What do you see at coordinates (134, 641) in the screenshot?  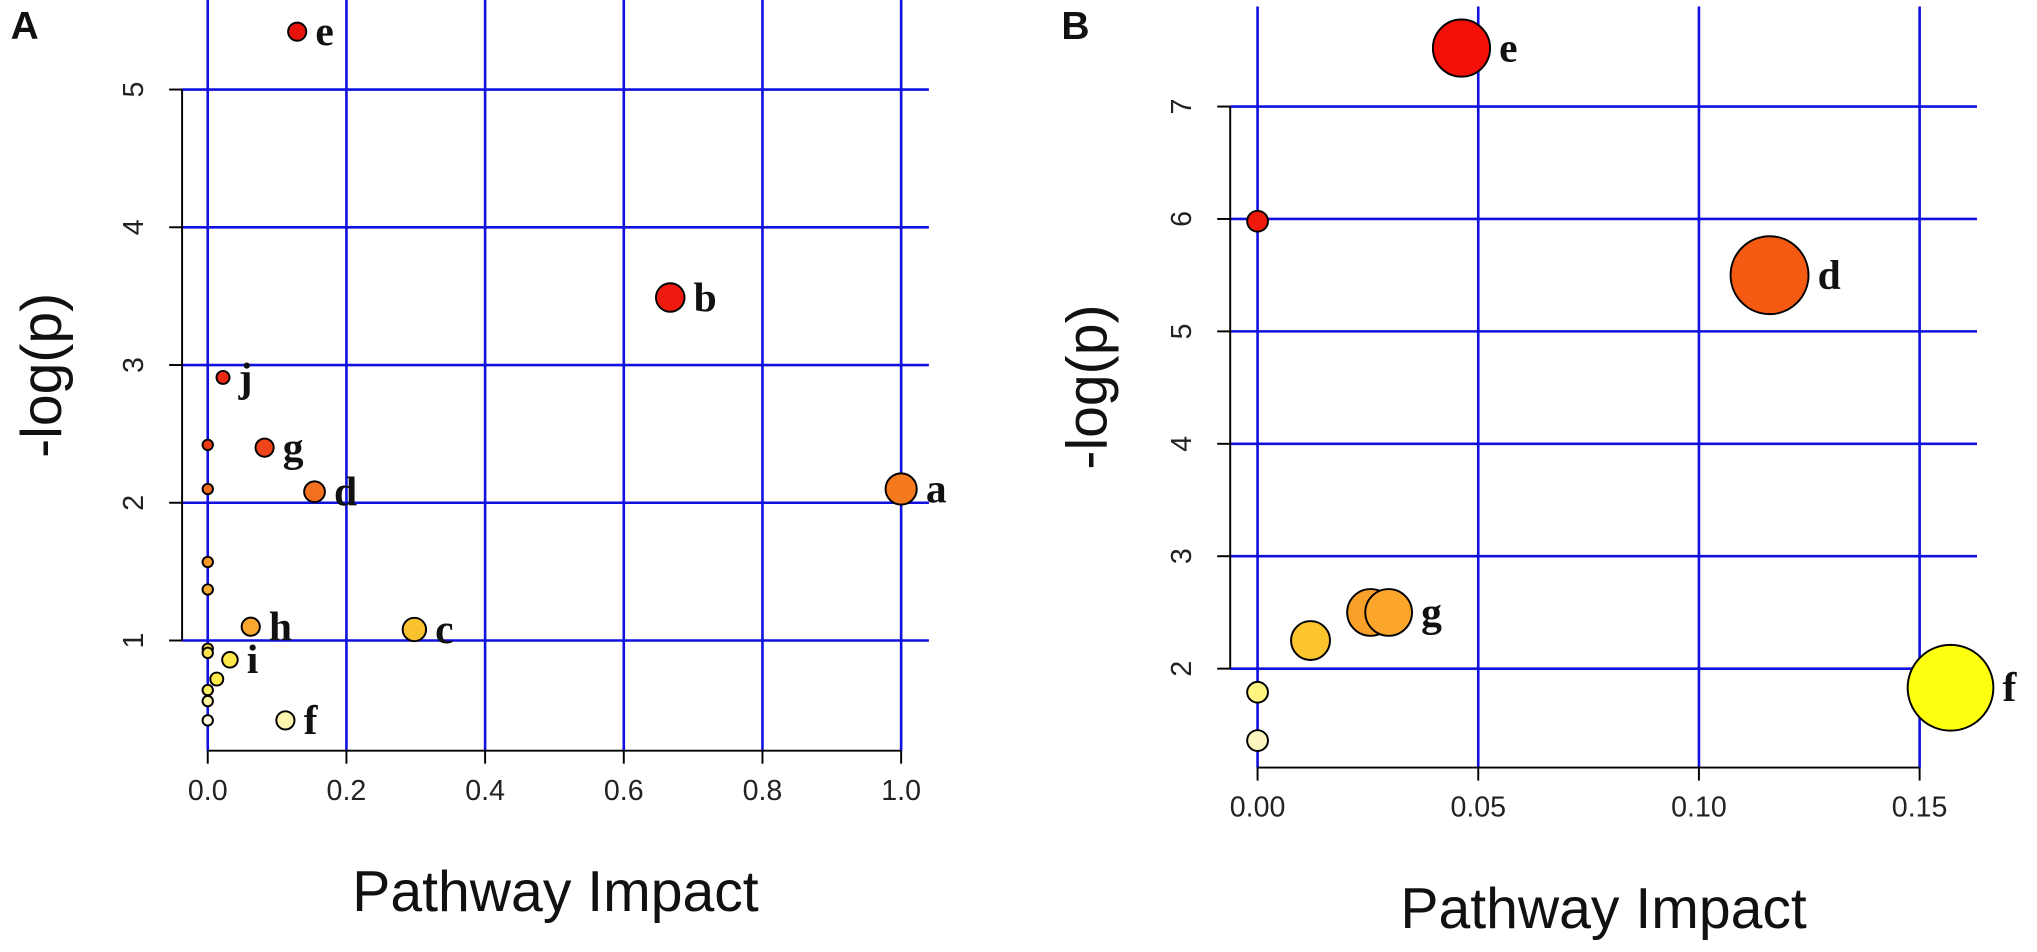 I see `y-tick-label: 1` at bounding box center [134, 641].